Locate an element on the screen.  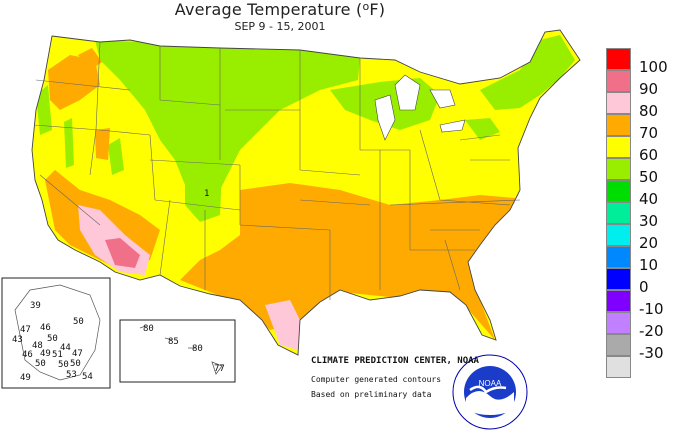
legend-label: 20 is located at coordinates (649, 243).